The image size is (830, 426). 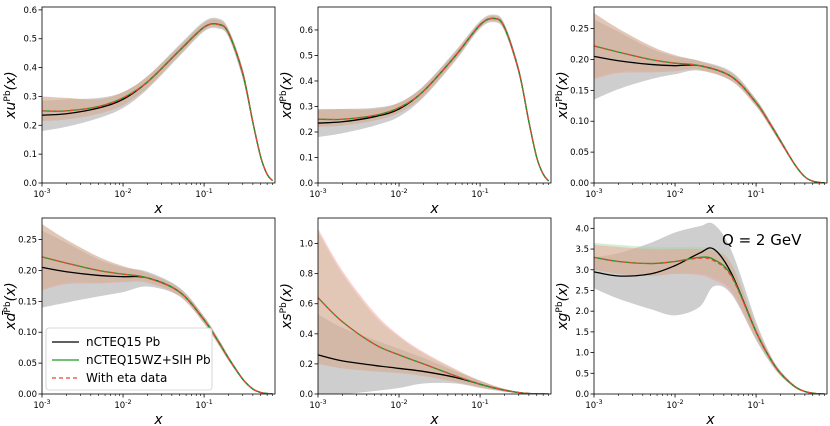 I want to click on band-wz-g, so click(x=709, y=318).